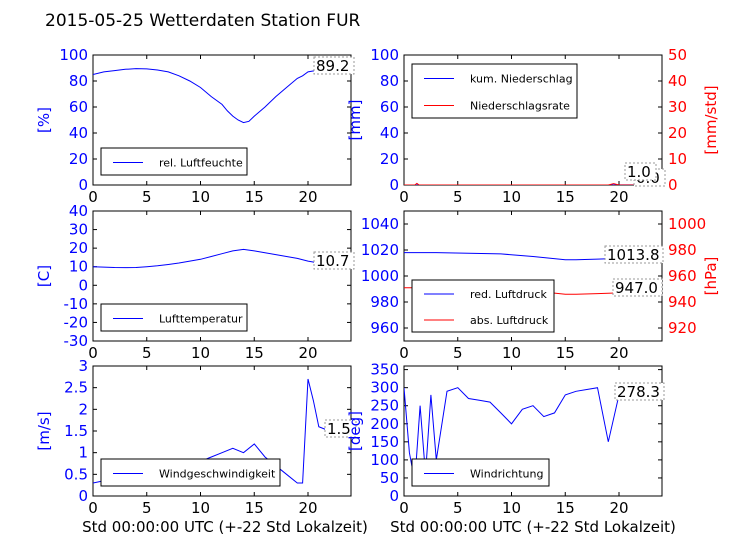  Describe the element at coordinates (384, 370) in the screenshot. I see `y-tick-label: 350` at that location.